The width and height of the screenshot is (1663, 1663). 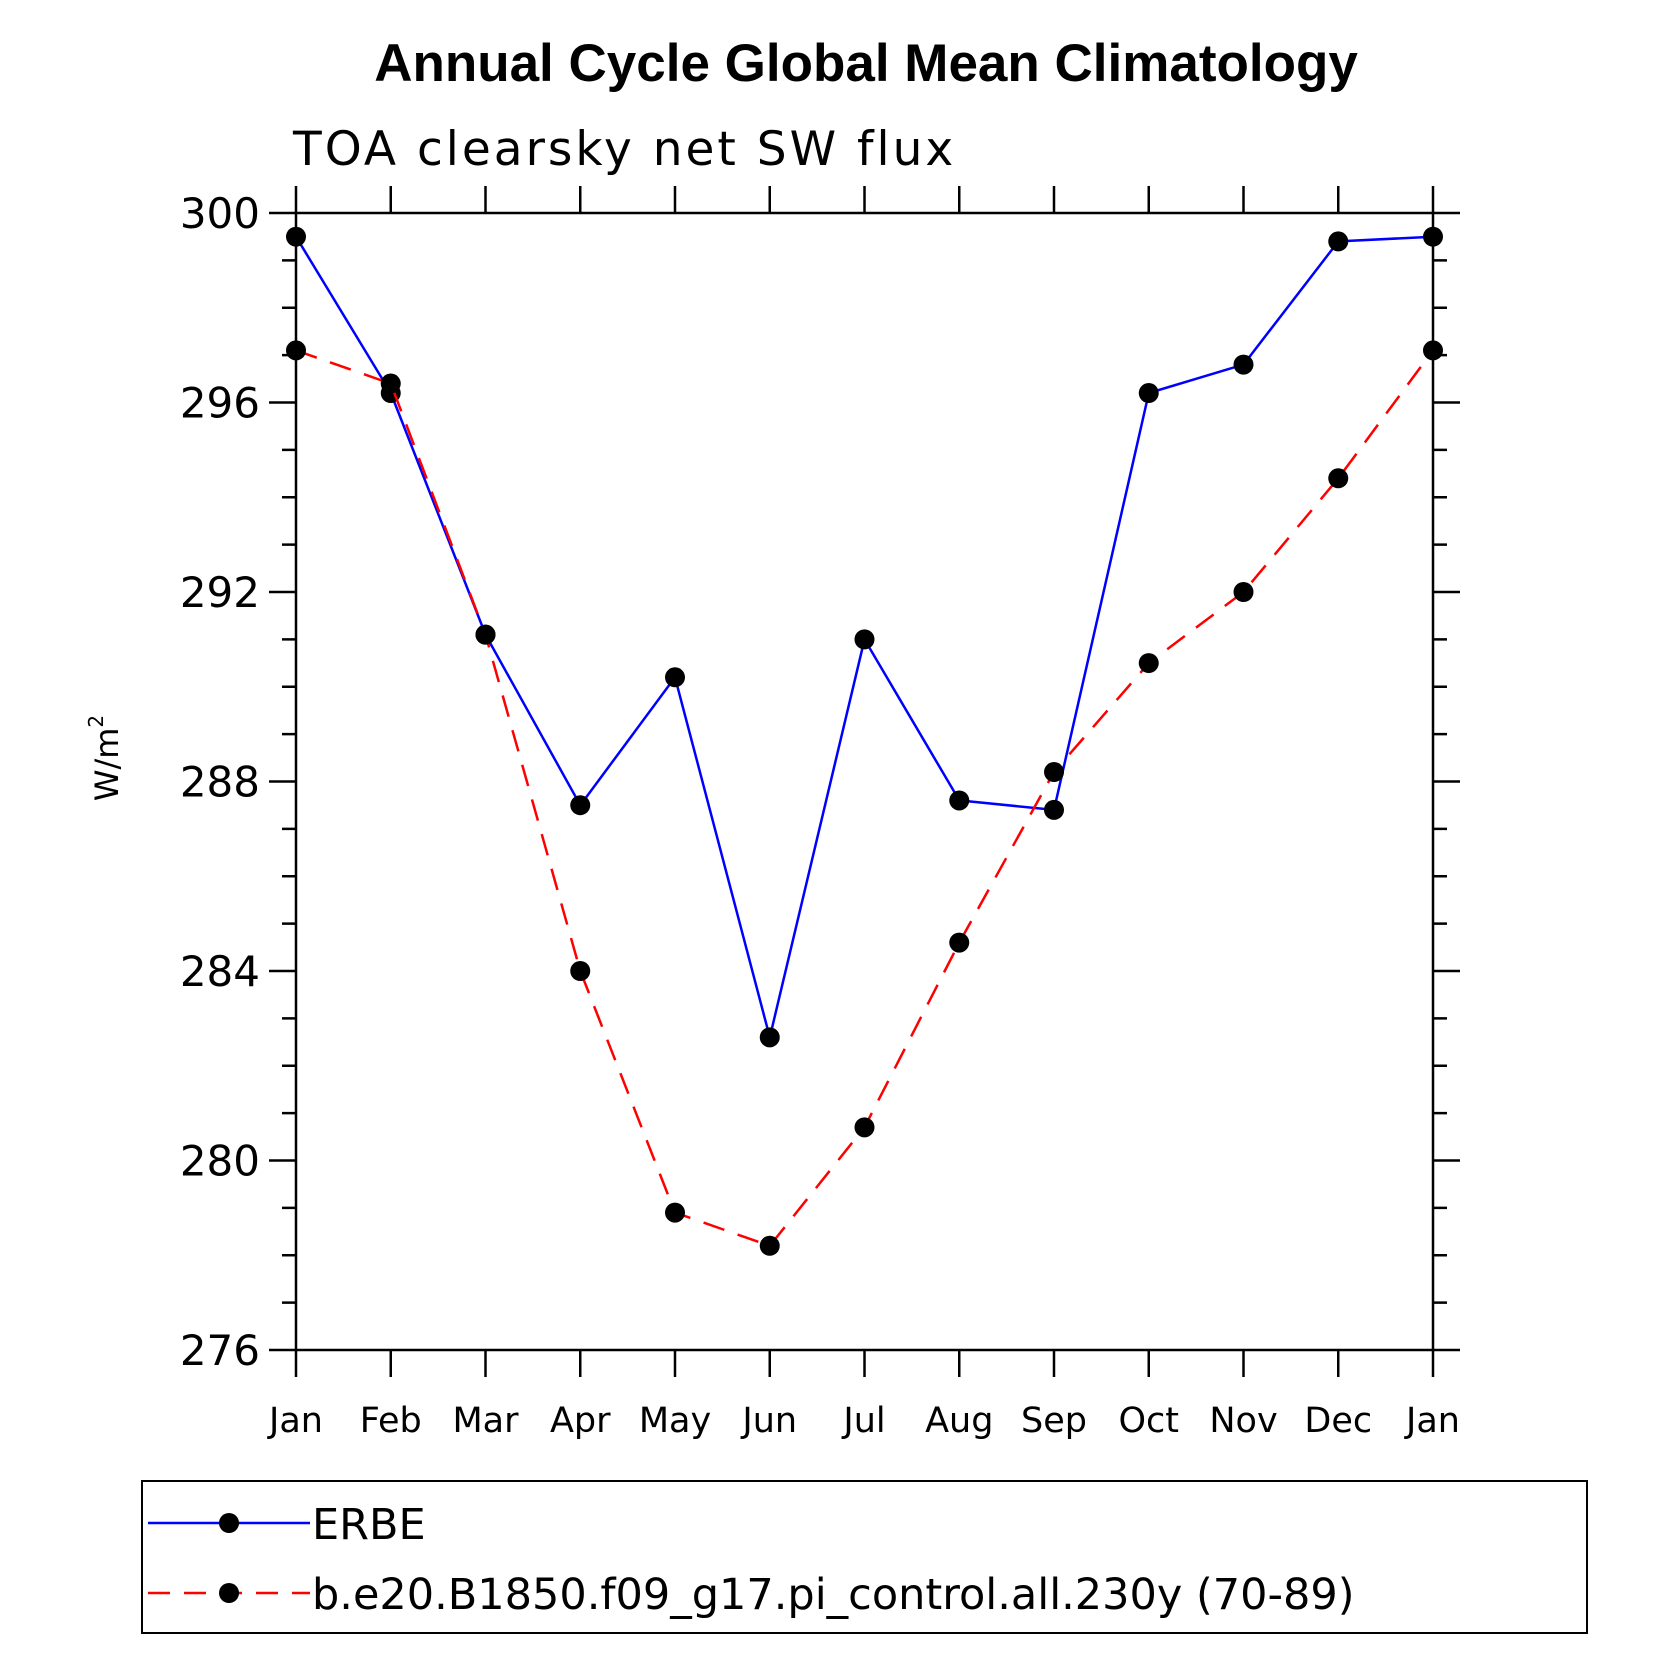 I want to click on chart-subtitle: TOA clearsky net SW flux, so click(x=624, y=149).